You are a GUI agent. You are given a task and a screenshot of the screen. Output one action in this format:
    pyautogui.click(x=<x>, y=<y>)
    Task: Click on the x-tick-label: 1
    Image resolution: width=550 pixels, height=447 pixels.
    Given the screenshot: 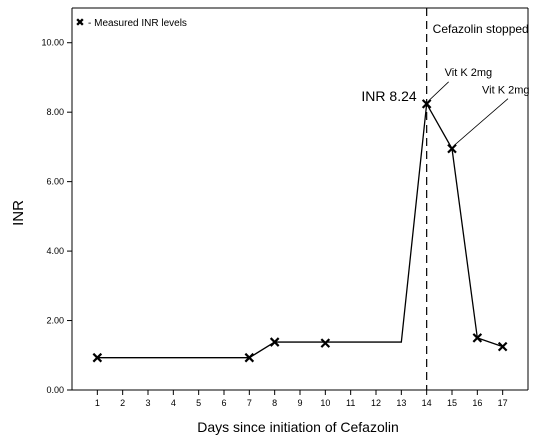 What is the action you would take?
    pyautogui.click(x=97, y=403)
    